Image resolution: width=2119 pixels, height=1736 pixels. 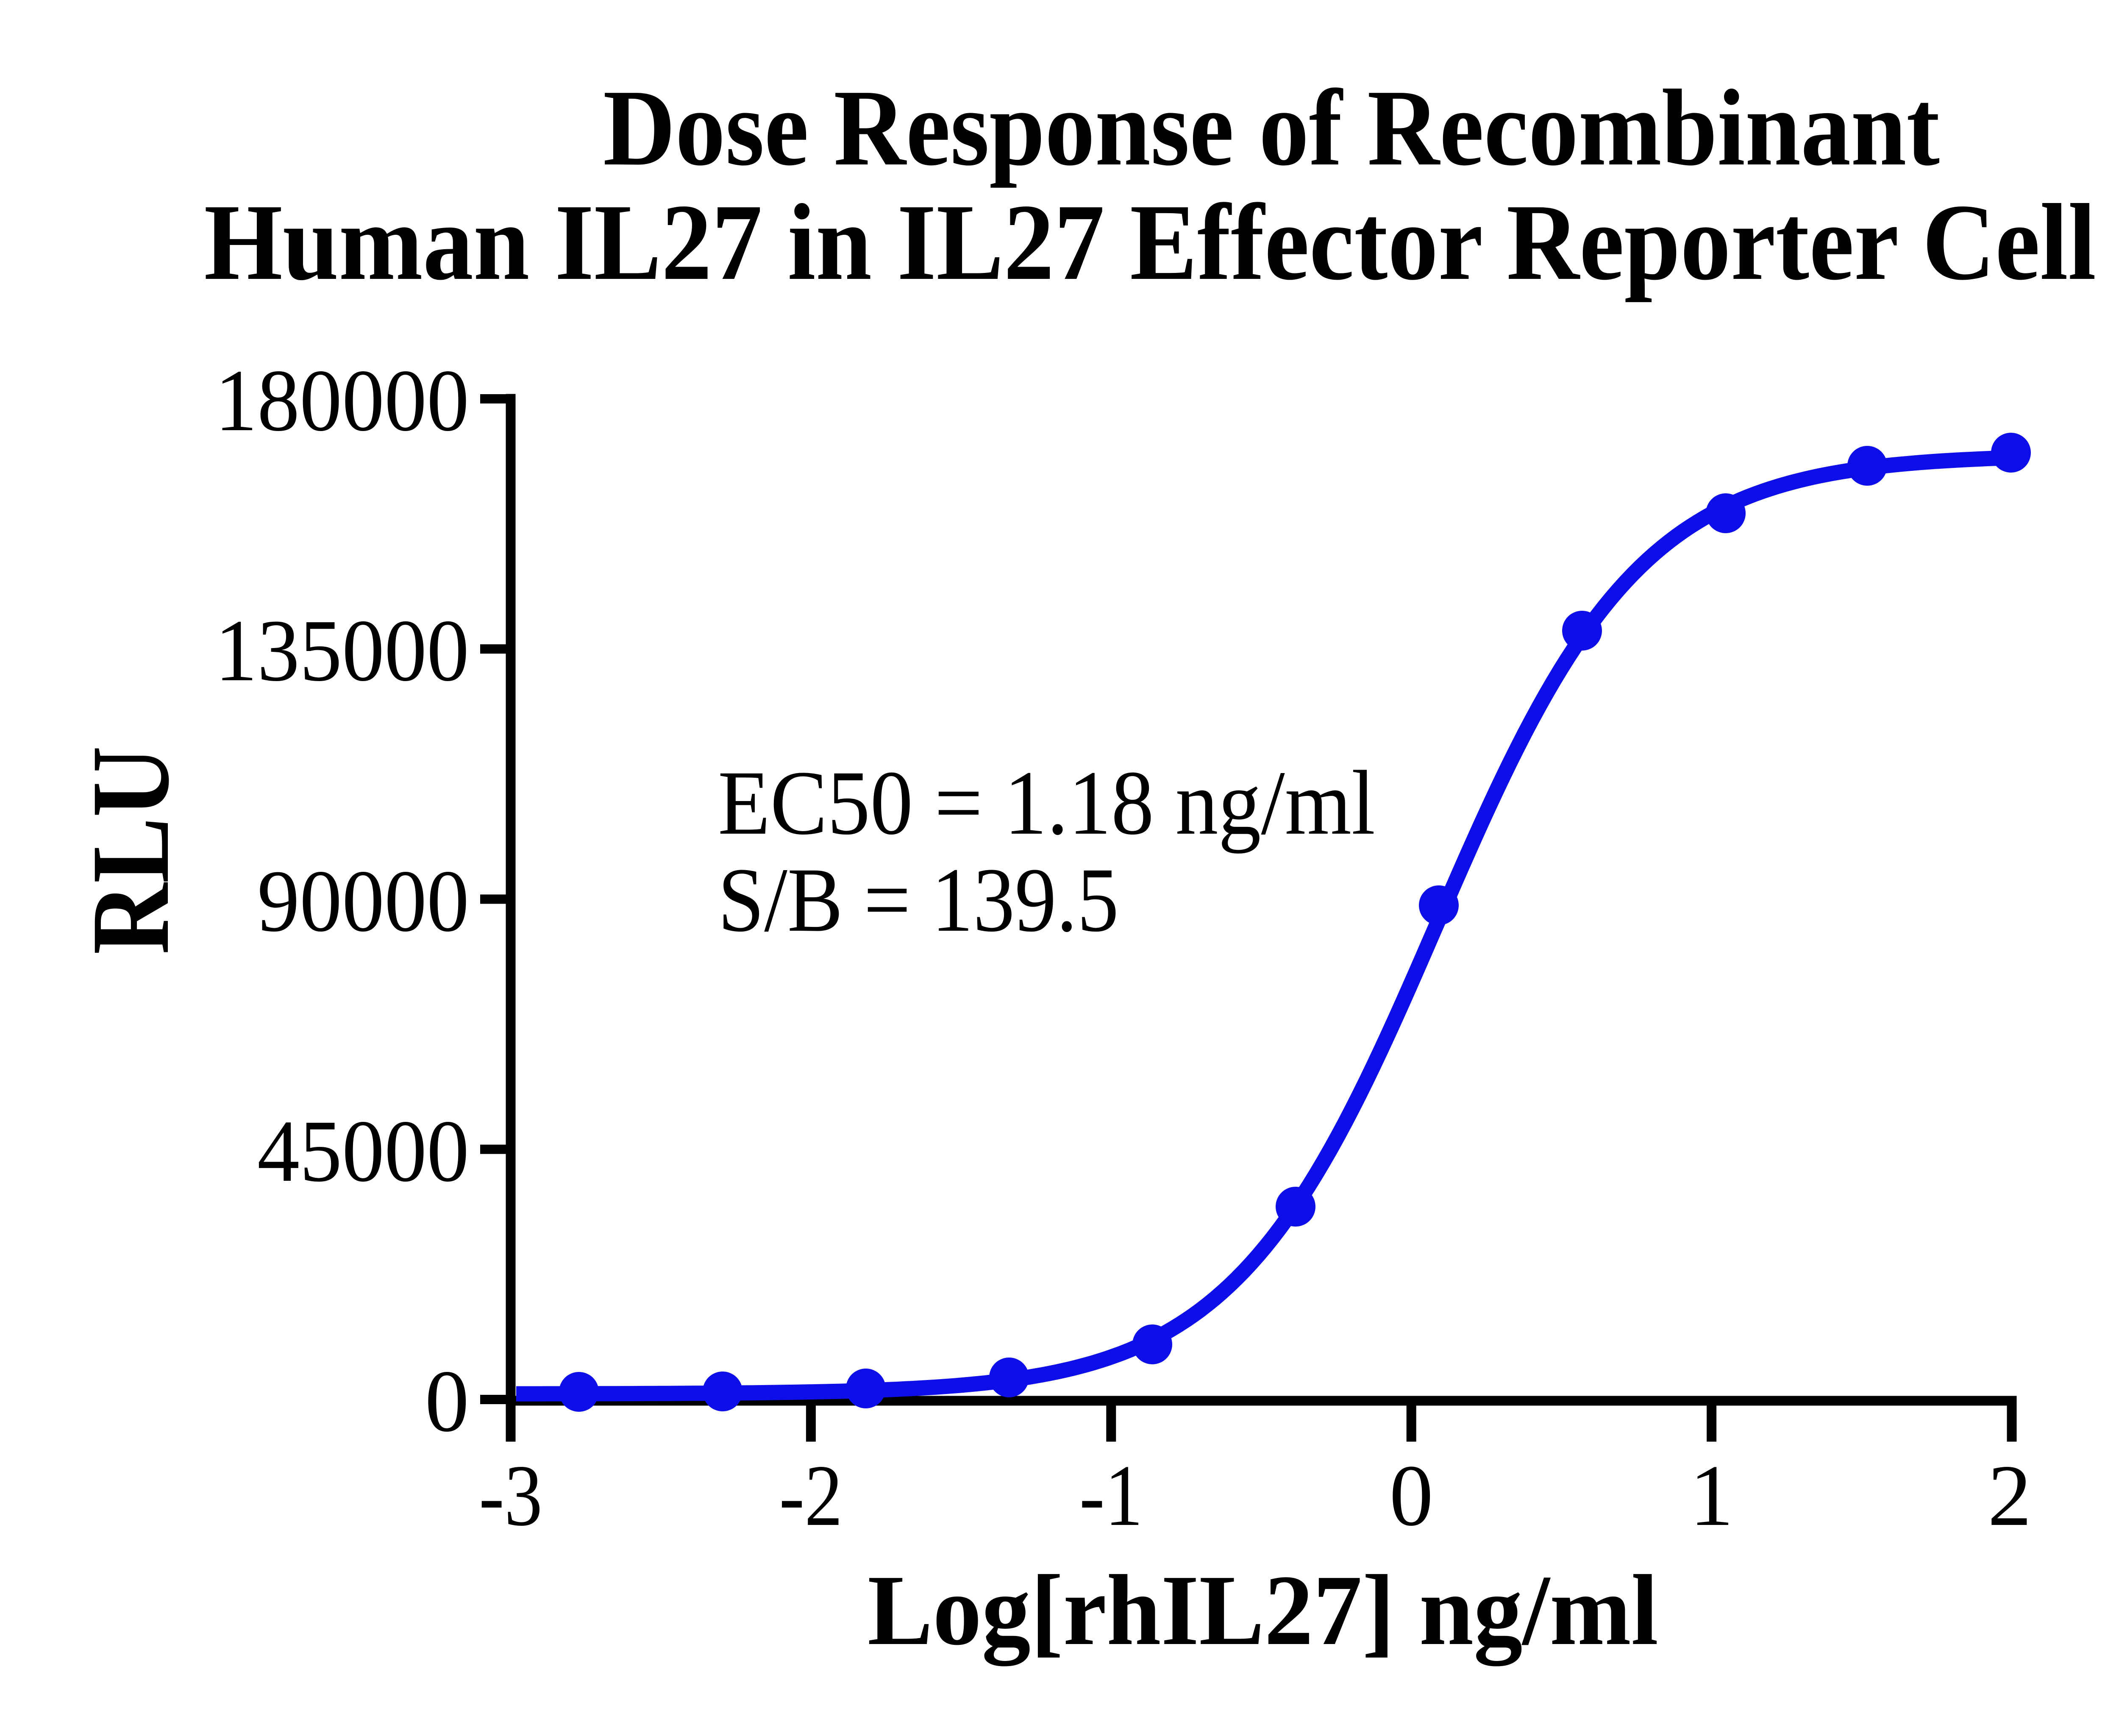 What do you see at coordinates (363, 901) in the screenshot?
I see `svg-text: 90000` at bounding box center [363, 901].